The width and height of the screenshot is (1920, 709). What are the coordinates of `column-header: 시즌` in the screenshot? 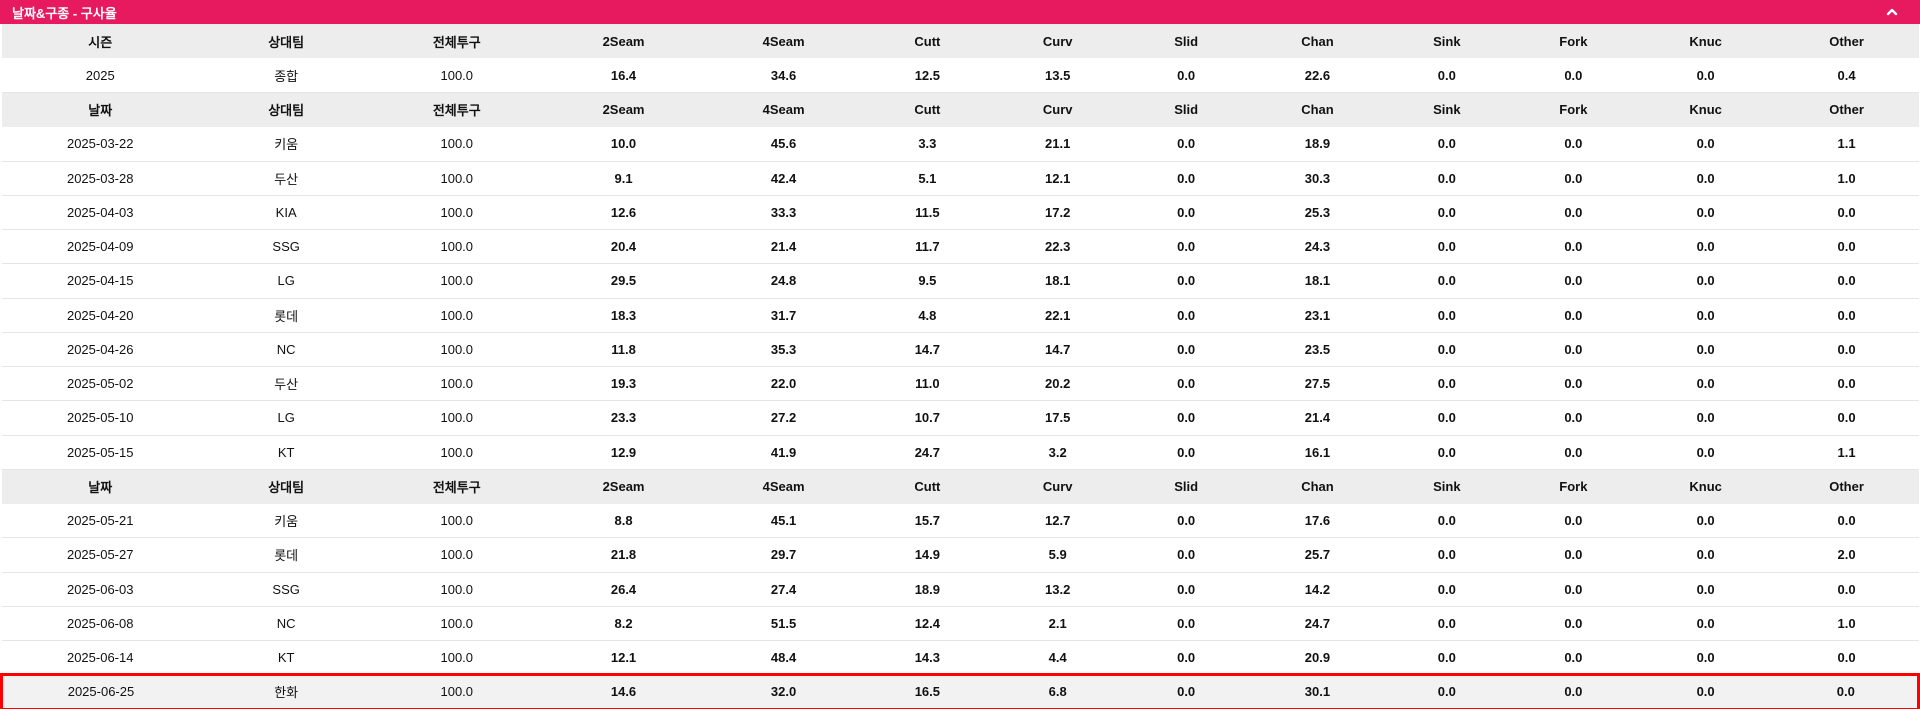 It's located at (100, 41).